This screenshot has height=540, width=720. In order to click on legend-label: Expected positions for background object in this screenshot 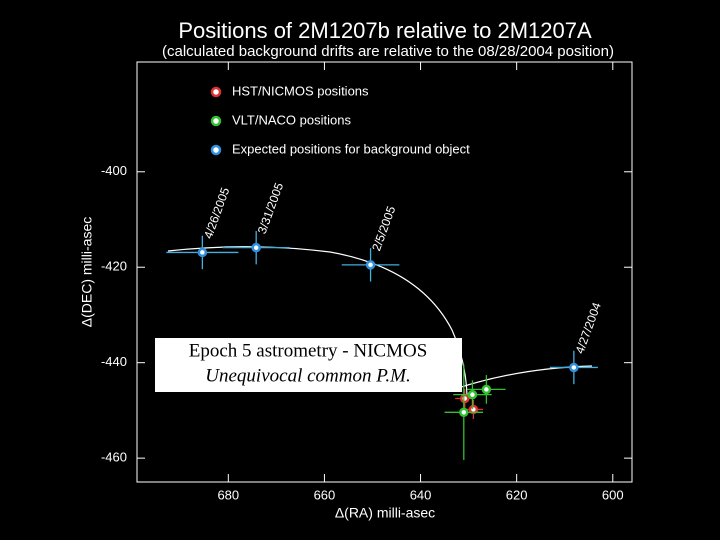, I will do `click(351, 148)`.